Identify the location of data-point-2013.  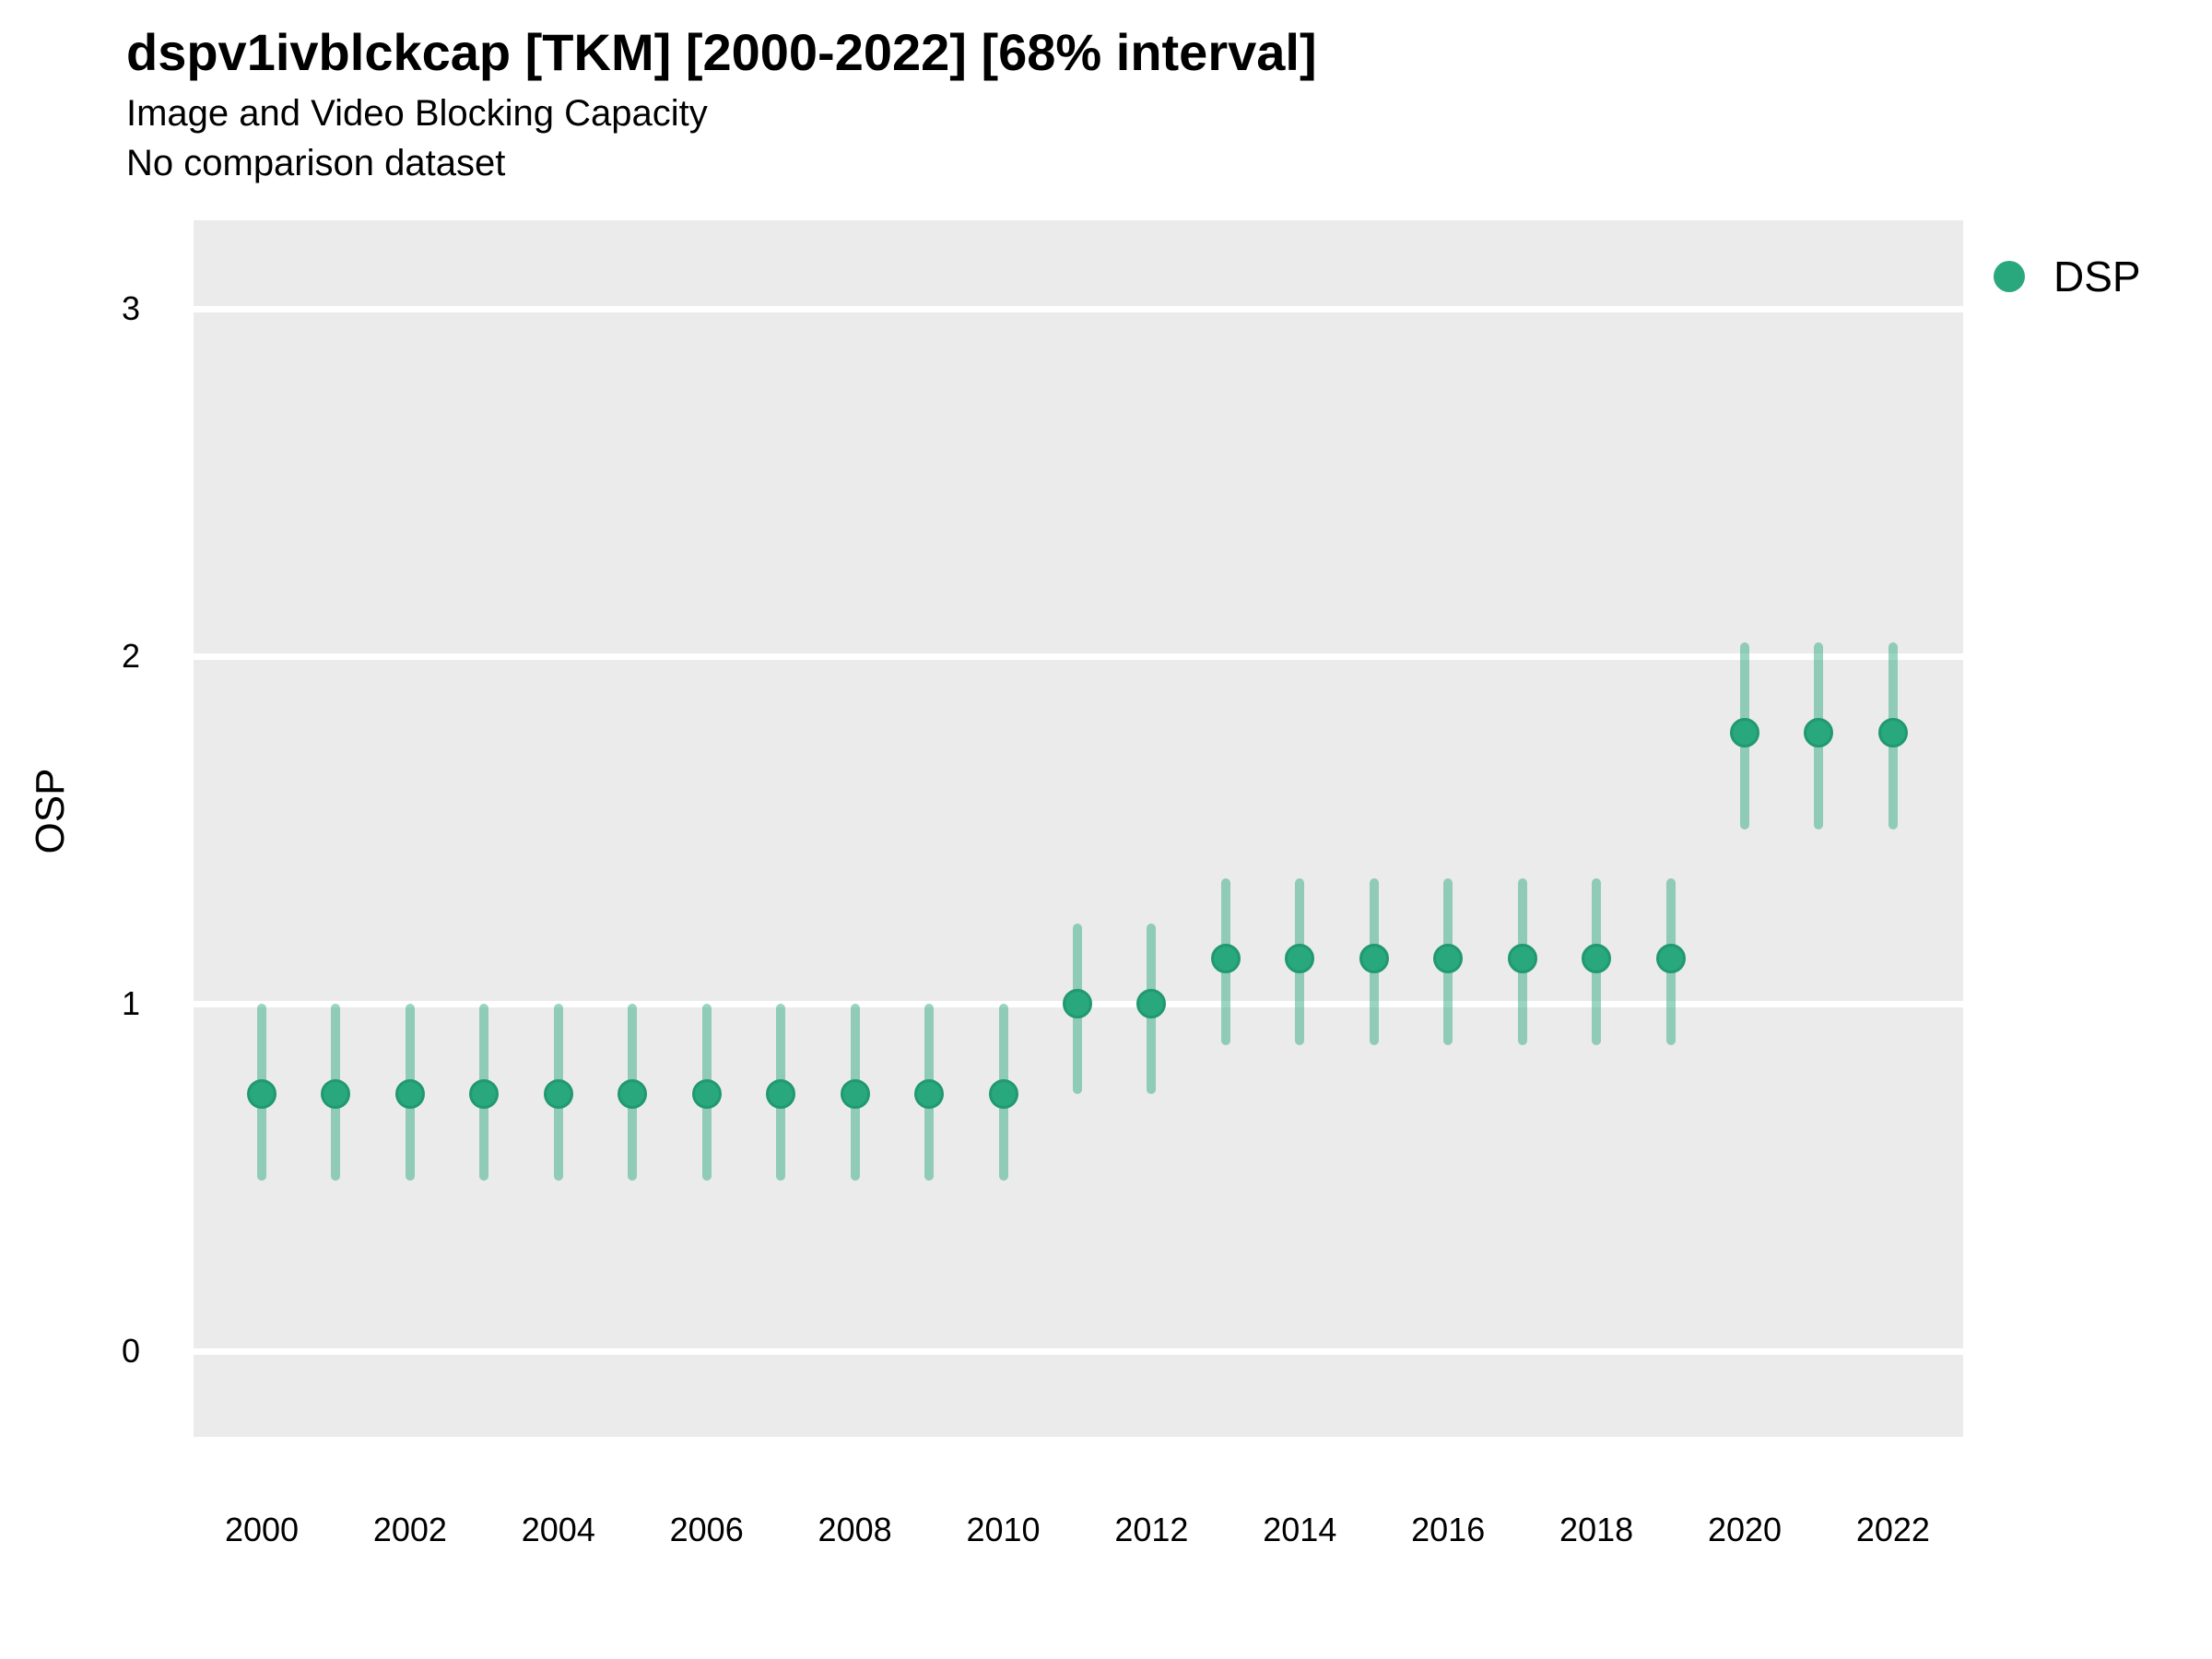
(1225, 958).